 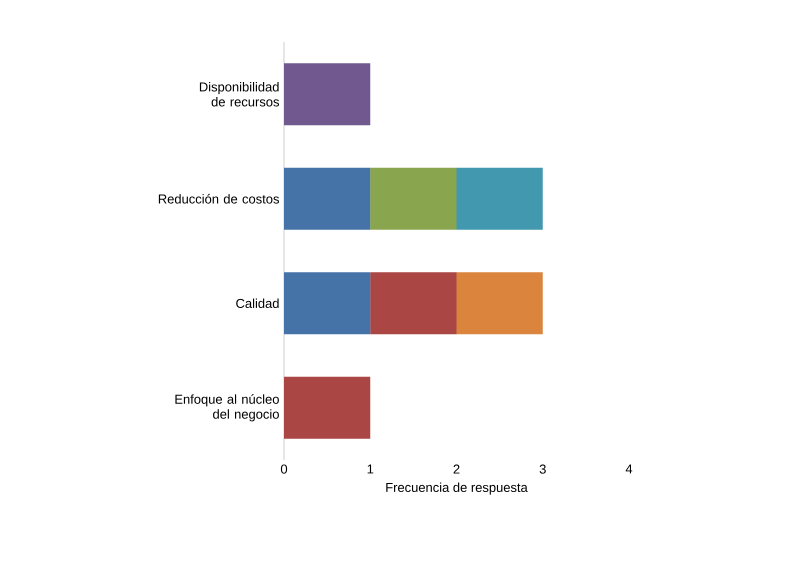 What do you see at coordinates (457, 488) in the screenshot?
I see `x-axis-title: Frecuencia de respuesta` at bounding box center [457, 488].